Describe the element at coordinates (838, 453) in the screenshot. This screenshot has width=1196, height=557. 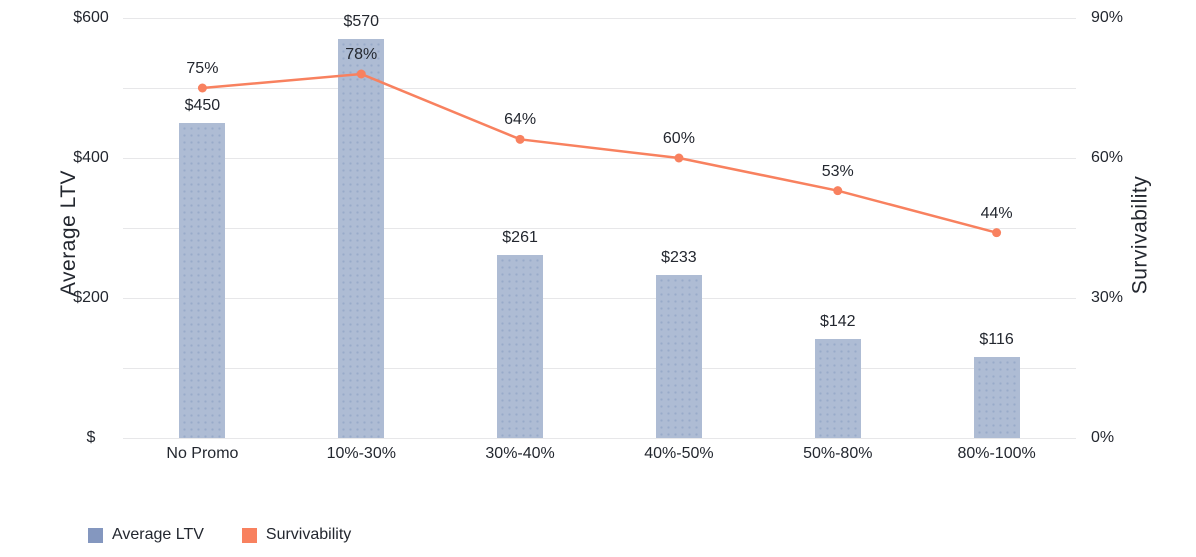
I see `x-axis-category-label: 50%-80%` at that location.